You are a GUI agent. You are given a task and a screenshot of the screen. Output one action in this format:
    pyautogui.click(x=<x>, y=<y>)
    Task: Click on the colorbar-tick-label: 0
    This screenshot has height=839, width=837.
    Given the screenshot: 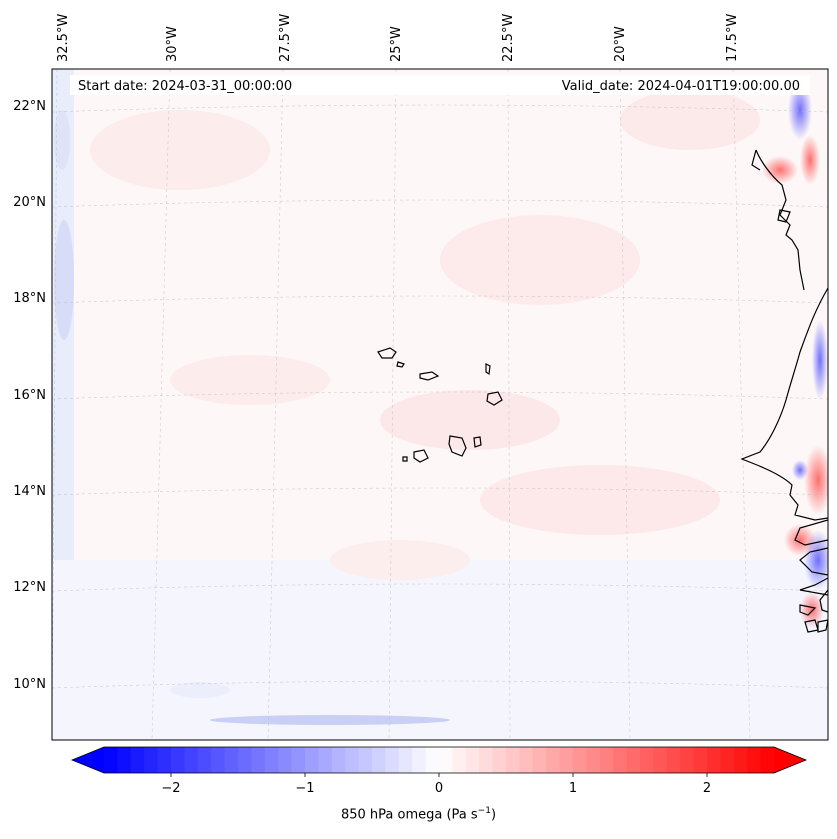 What is the action you would take?
    pyautogui.click(x=439, y=788)
    